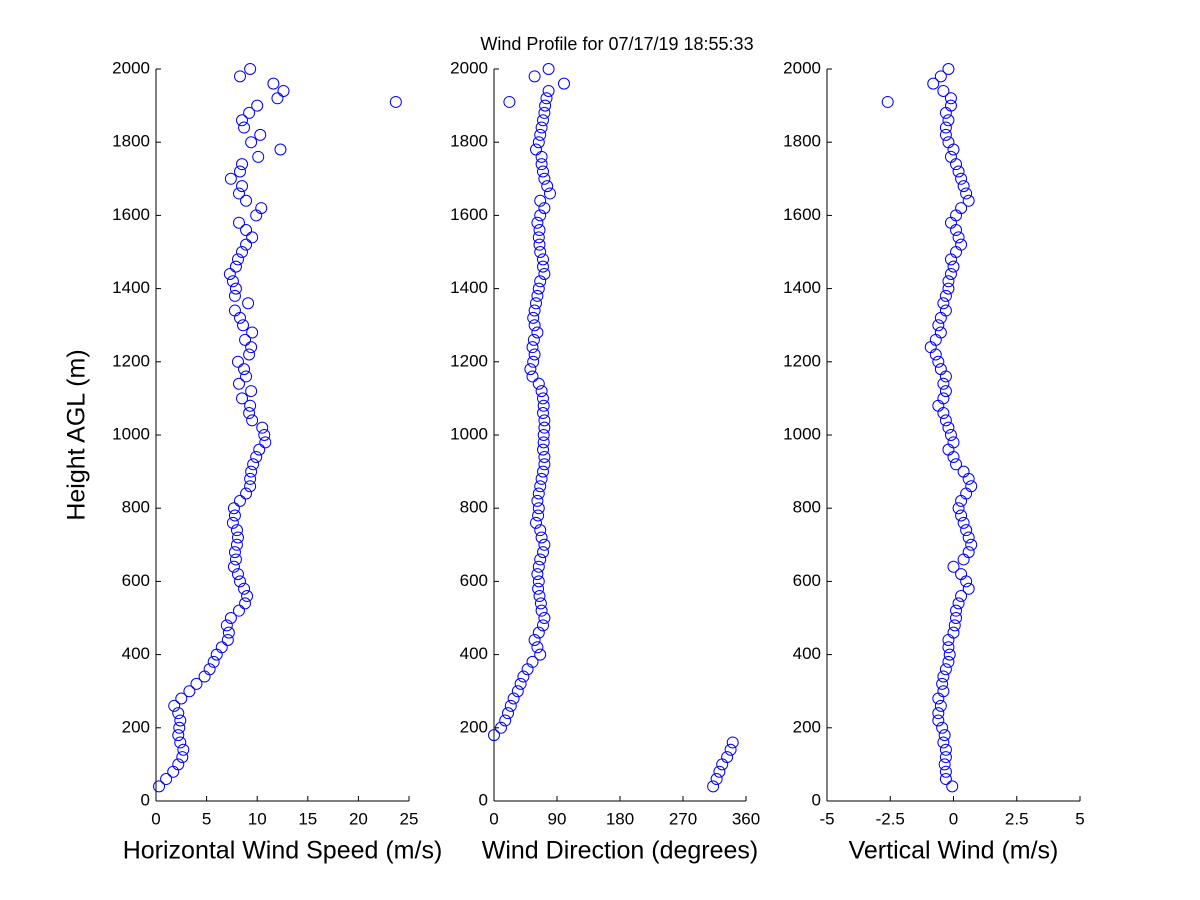  Describe the element at coordinates (954, 851) in the screenshot. I see `x-axis-label: Vertical Wind (m/s)` at that location.